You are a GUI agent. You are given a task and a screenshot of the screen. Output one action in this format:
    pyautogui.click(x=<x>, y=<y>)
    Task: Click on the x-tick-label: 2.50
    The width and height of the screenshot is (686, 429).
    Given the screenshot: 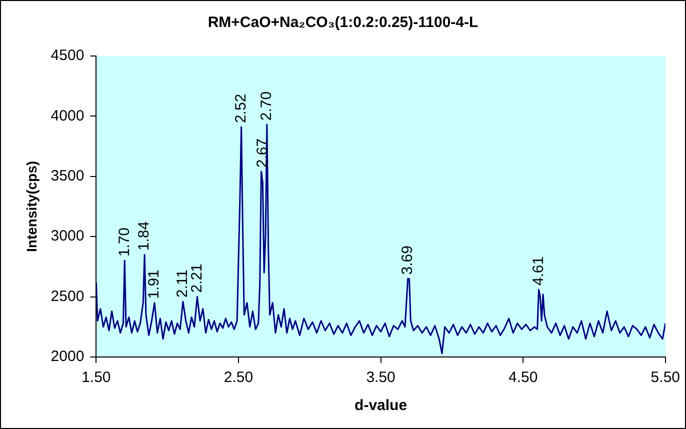 What is the action you would take?
    pyautogui.click(x=239, y=377)
    